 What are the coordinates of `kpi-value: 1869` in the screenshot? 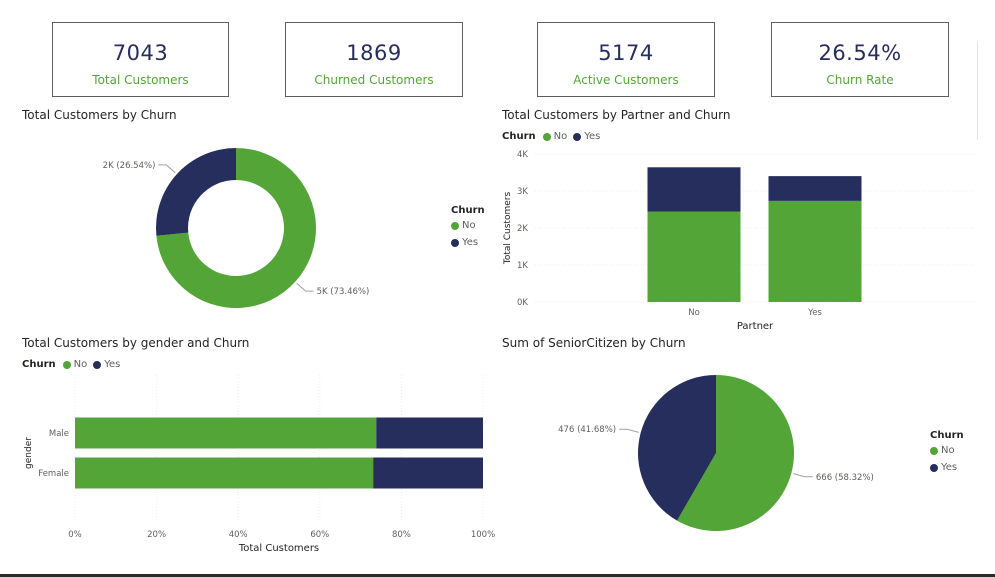 It's located at (374, 53).